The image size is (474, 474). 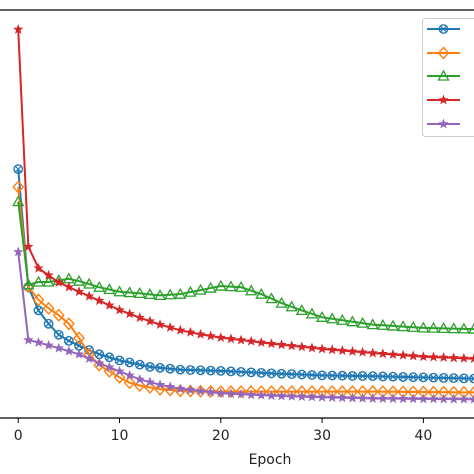 I want to click on x-tick-label: 20, so click(x=221, y=436).